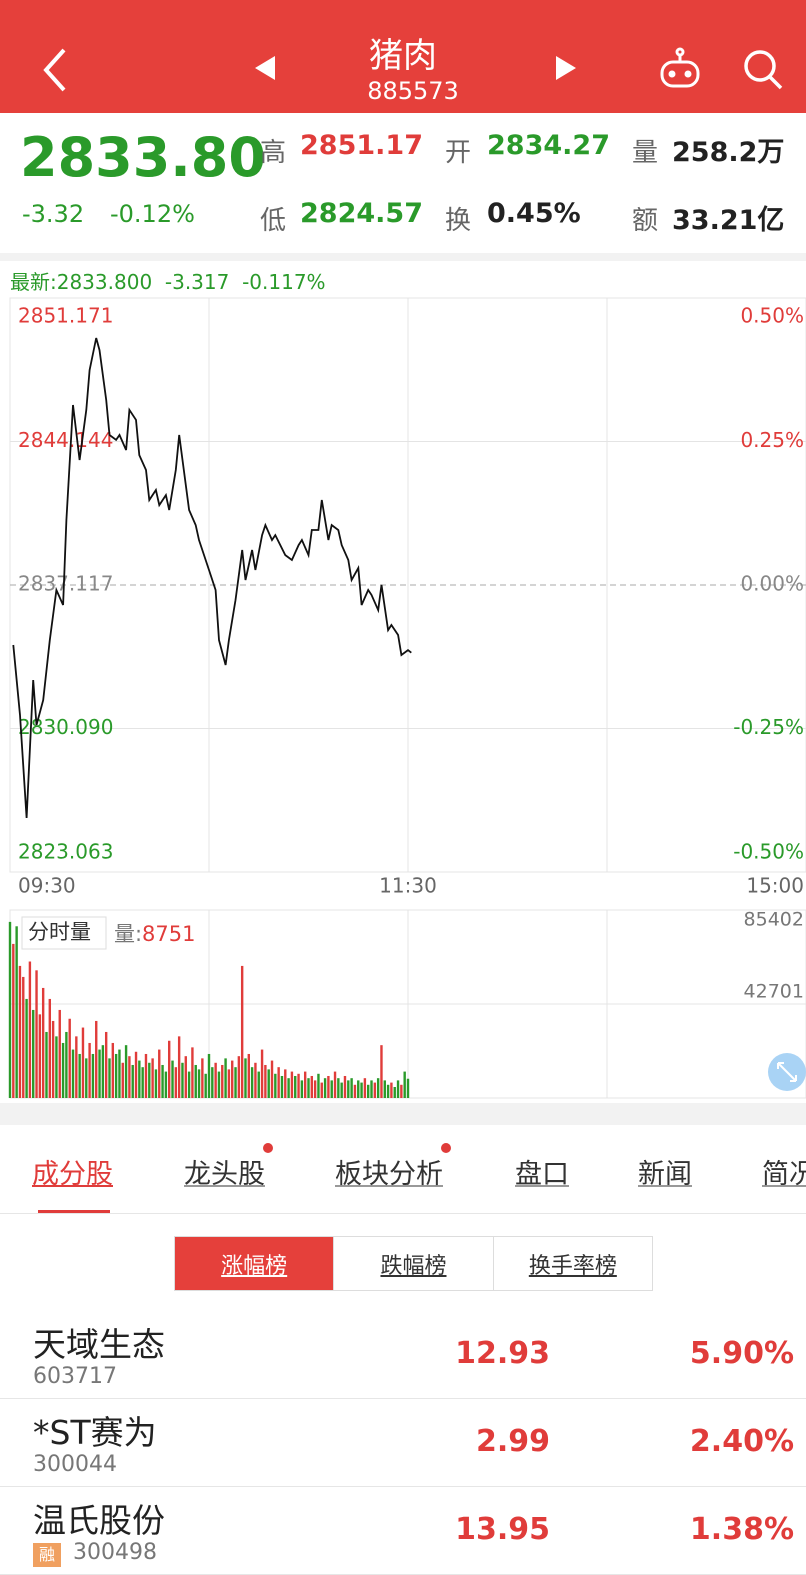 This screenshot has width=806, height=1575. What do you see at coordinates (665, 1174) in the screenshot?
I see `tab: 新闻` at bounding box center [665, 1174].